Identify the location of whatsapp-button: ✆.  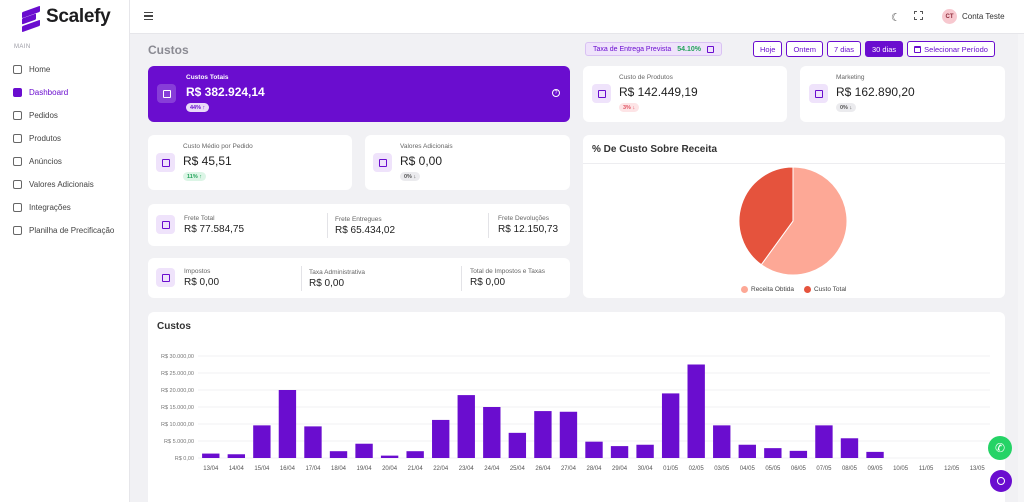
(1000, 448).